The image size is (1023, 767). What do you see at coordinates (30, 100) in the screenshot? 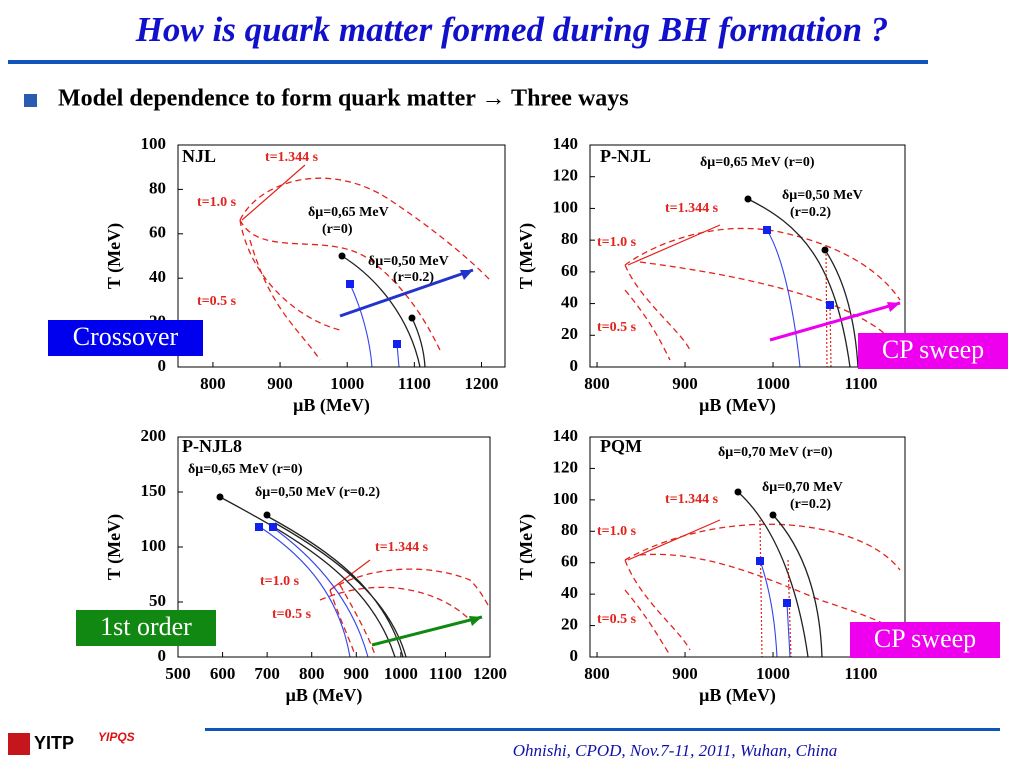
I see `bullet-icon` at bounding box center [30, 100].